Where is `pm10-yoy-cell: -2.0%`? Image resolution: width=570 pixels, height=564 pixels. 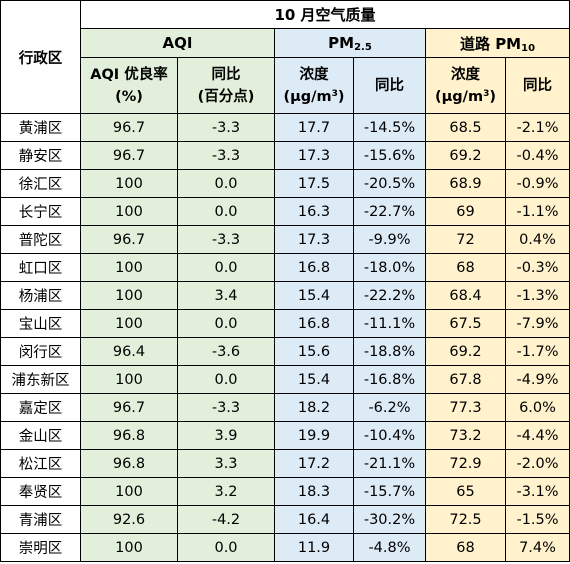 pm10-yoy-cell: -2.0% is located at coordinates (537, 463).